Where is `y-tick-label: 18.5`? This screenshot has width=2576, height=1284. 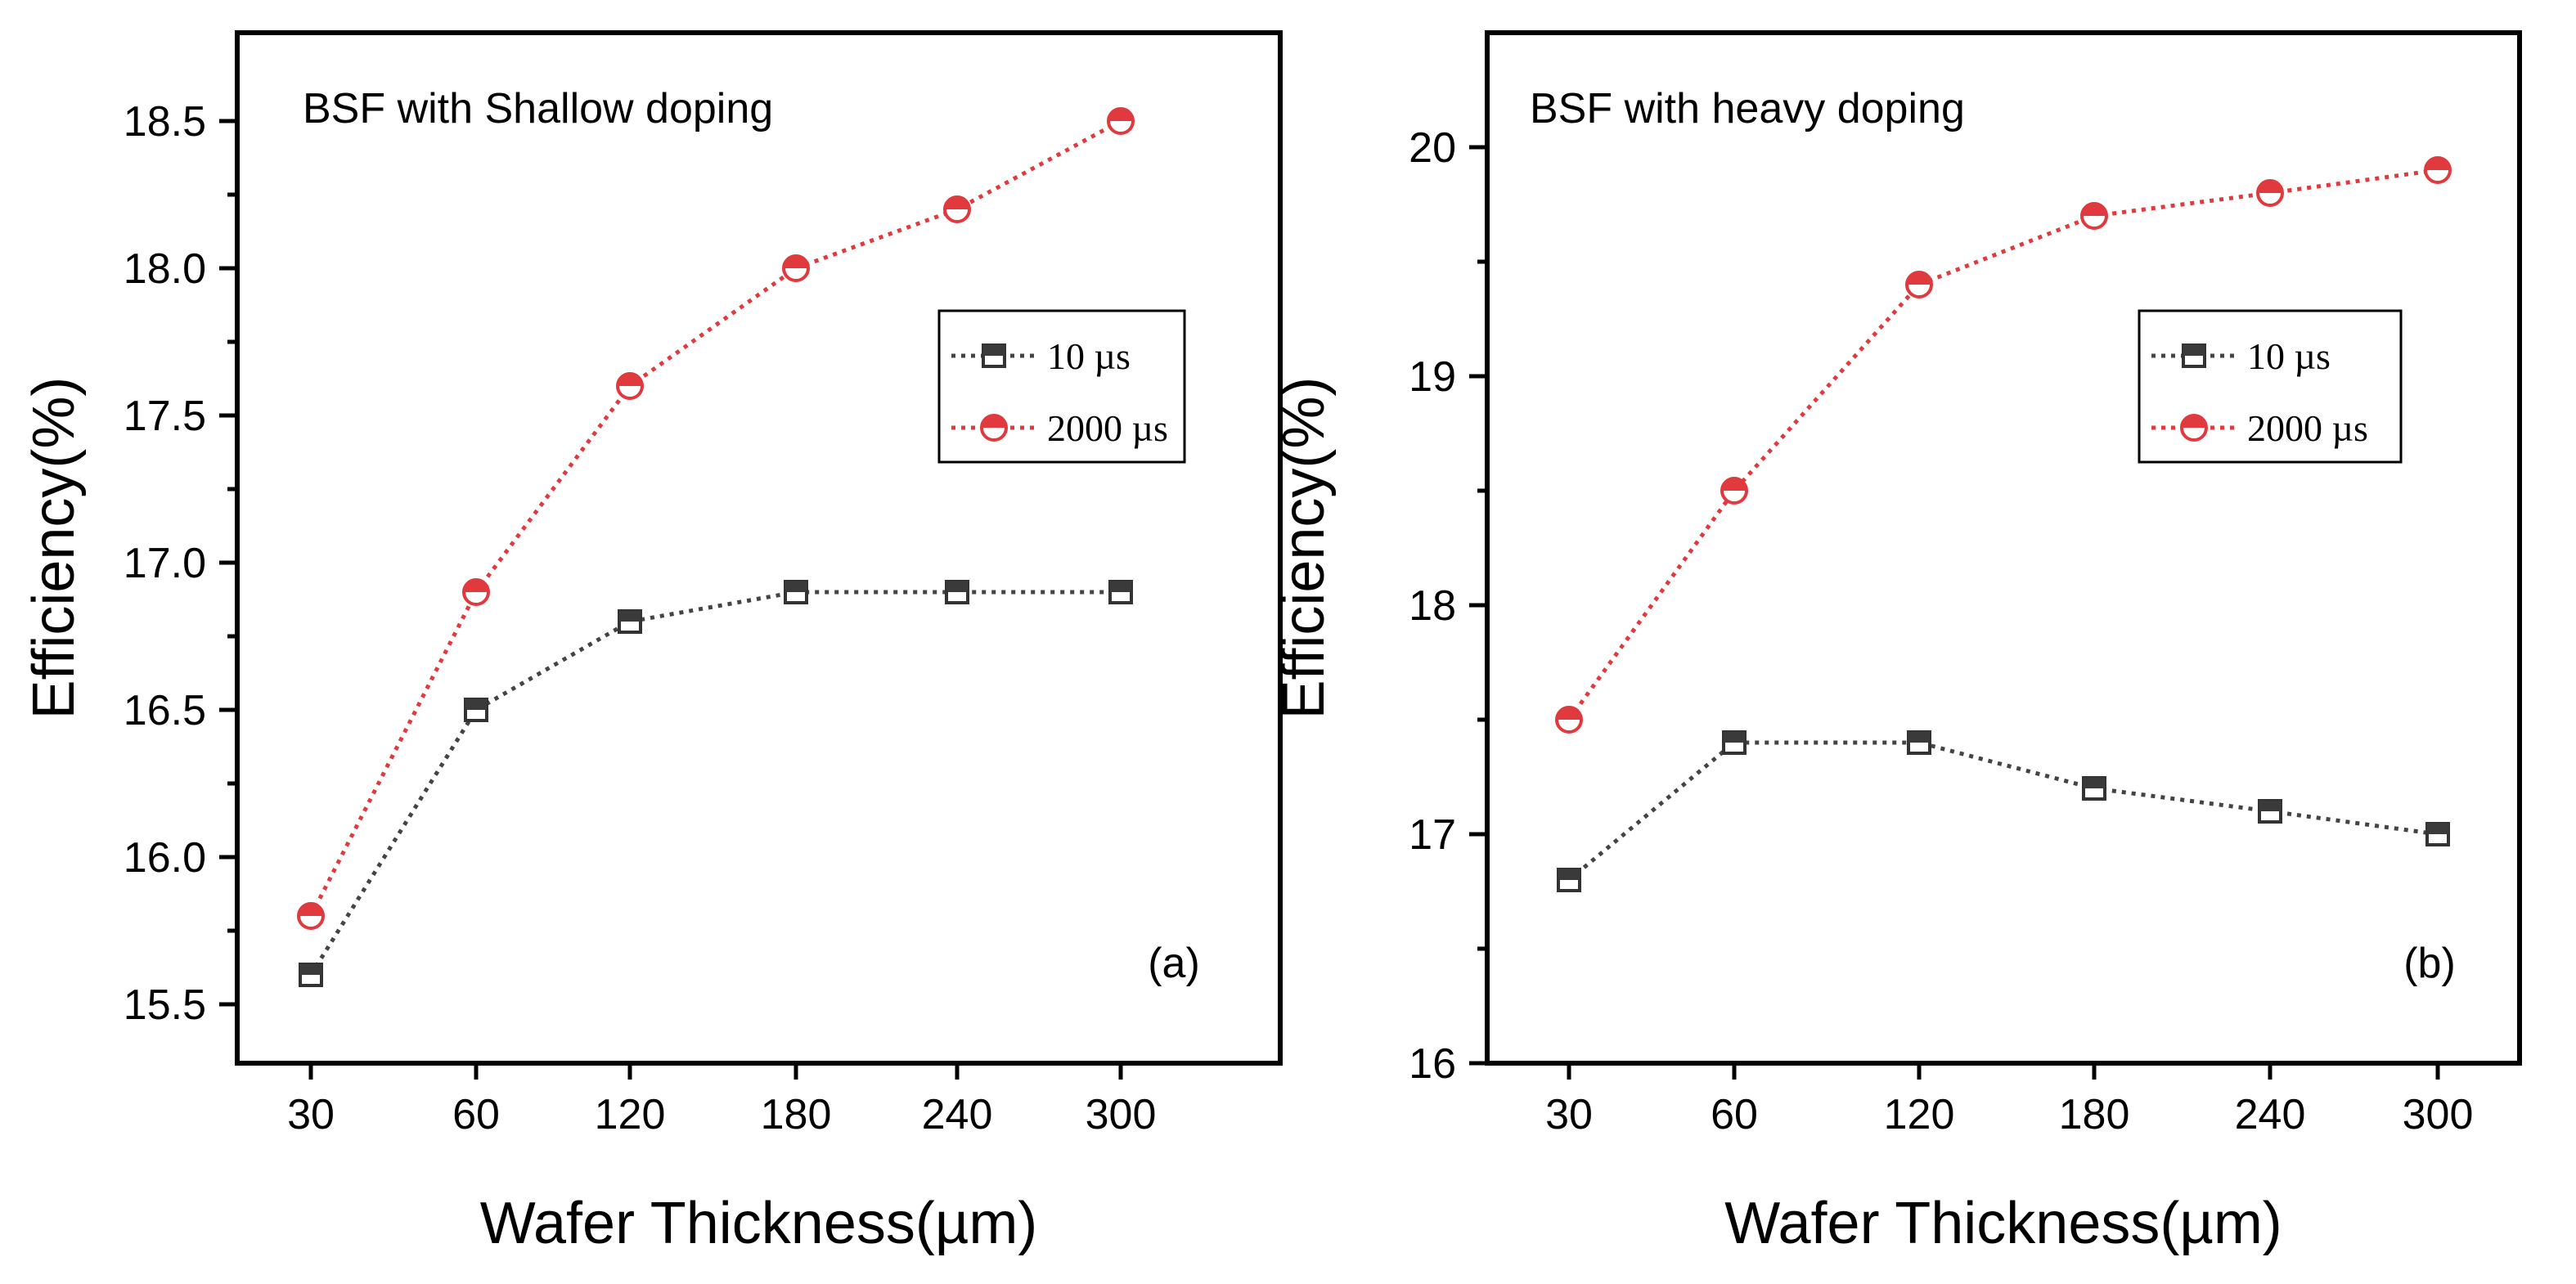 y-tick-label: 18.5 is located at coordinates (165, 122).